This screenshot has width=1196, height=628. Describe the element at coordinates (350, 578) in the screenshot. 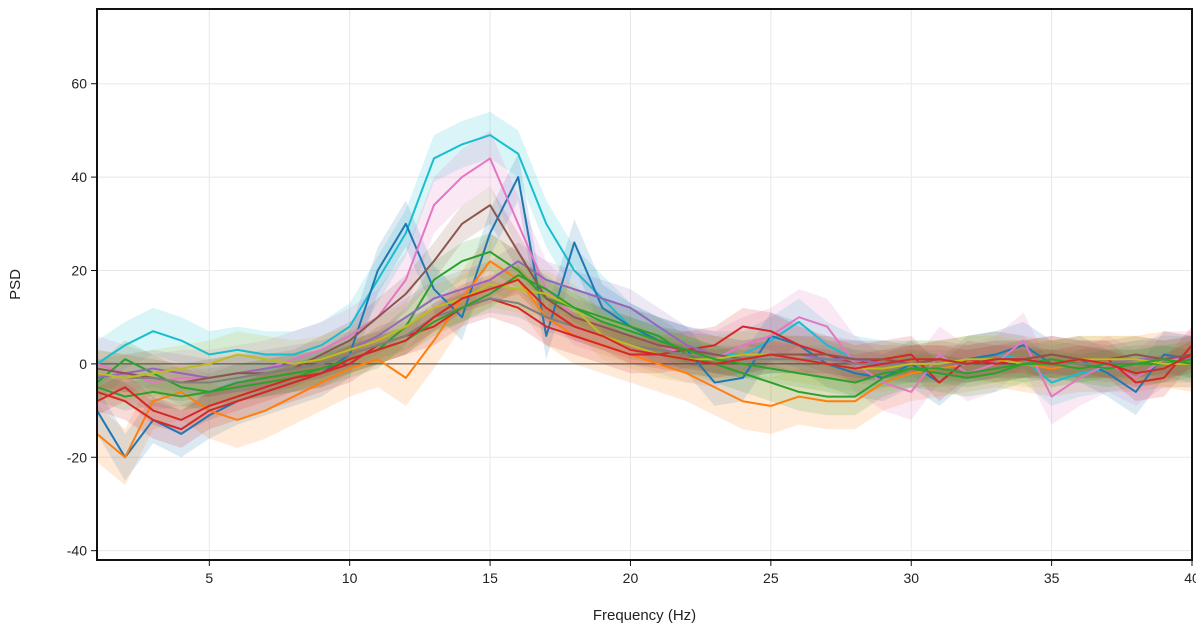

I see `x-tick-label-1: 10` at that location.